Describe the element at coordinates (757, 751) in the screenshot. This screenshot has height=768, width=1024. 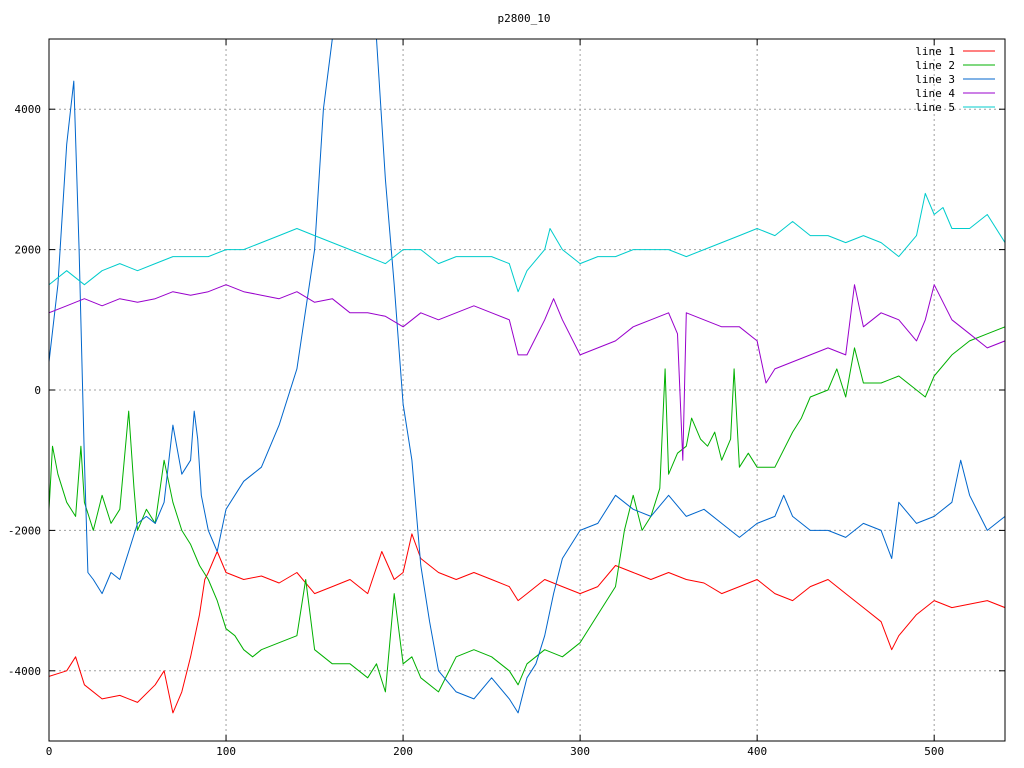
I see `x-tick-label: 400` at that location.